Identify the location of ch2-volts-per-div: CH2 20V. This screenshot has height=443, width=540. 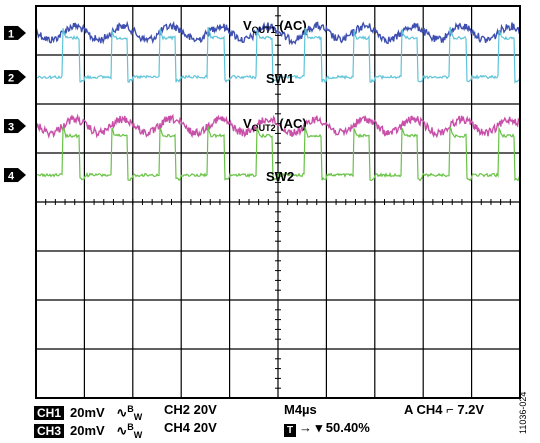
(190, 409).